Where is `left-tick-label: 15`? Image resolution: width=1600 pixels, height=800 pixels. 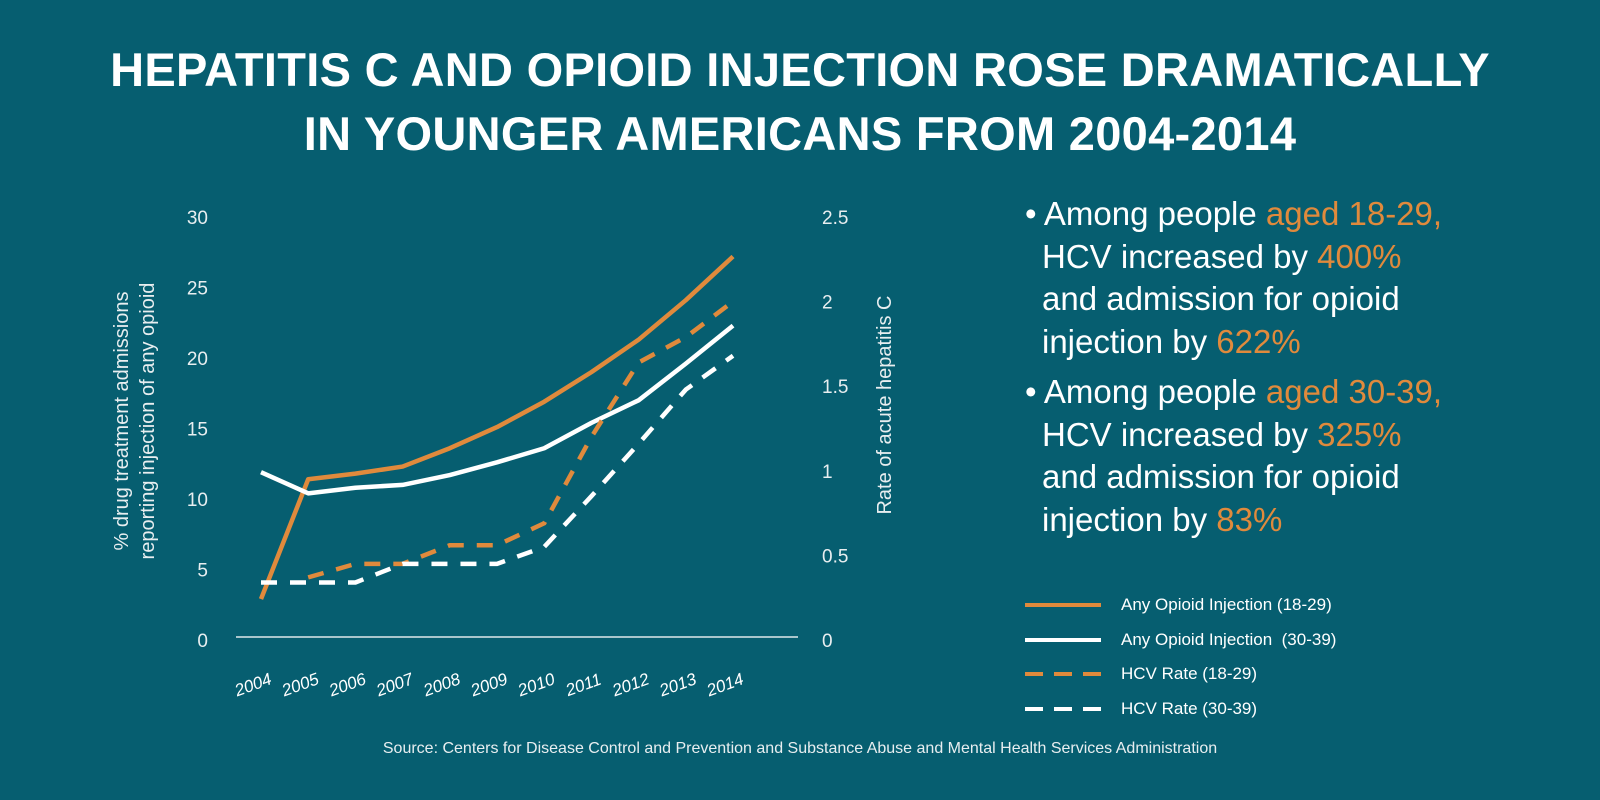
left-tick-label: 15 is located at coordinates (197, 430).